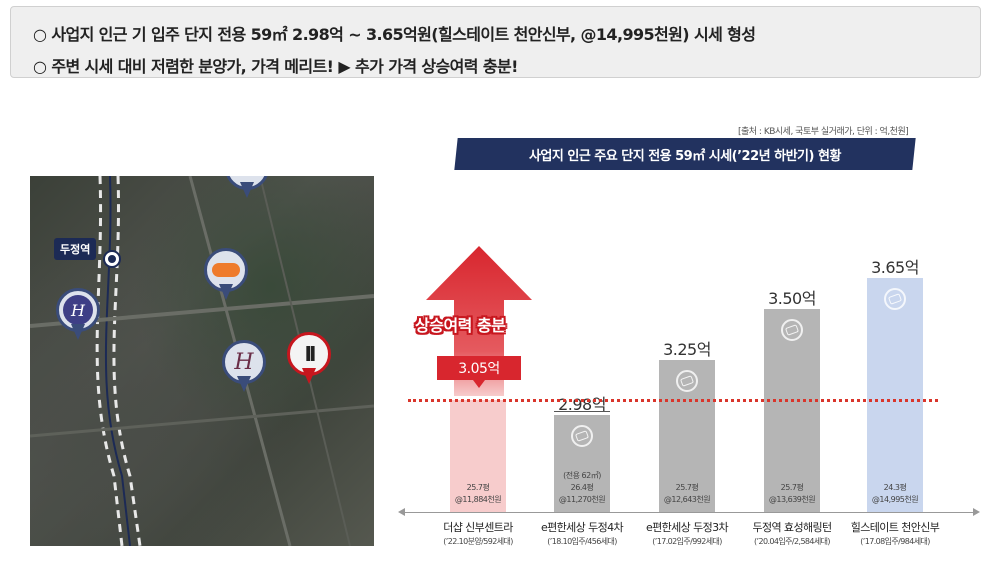  I want to click on complex-pin-4: H, so click(244, 367).